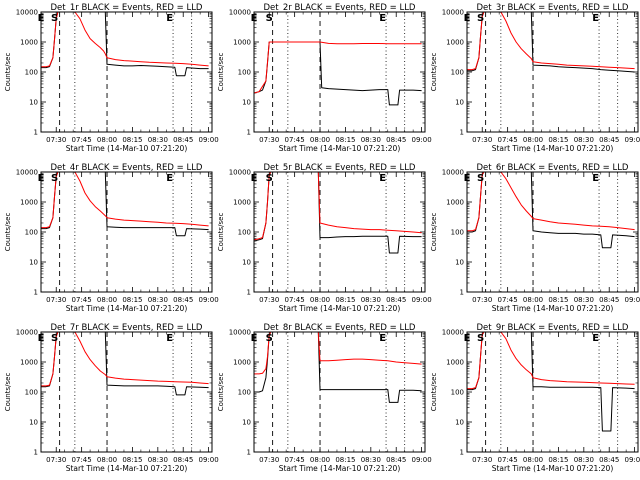 The width and height of the screenshot is (640, 480). What do you see at coordinates (183, 300) in the screenshot?
I see `x-tick-label: 08:45` at bounding box center [183, 300].